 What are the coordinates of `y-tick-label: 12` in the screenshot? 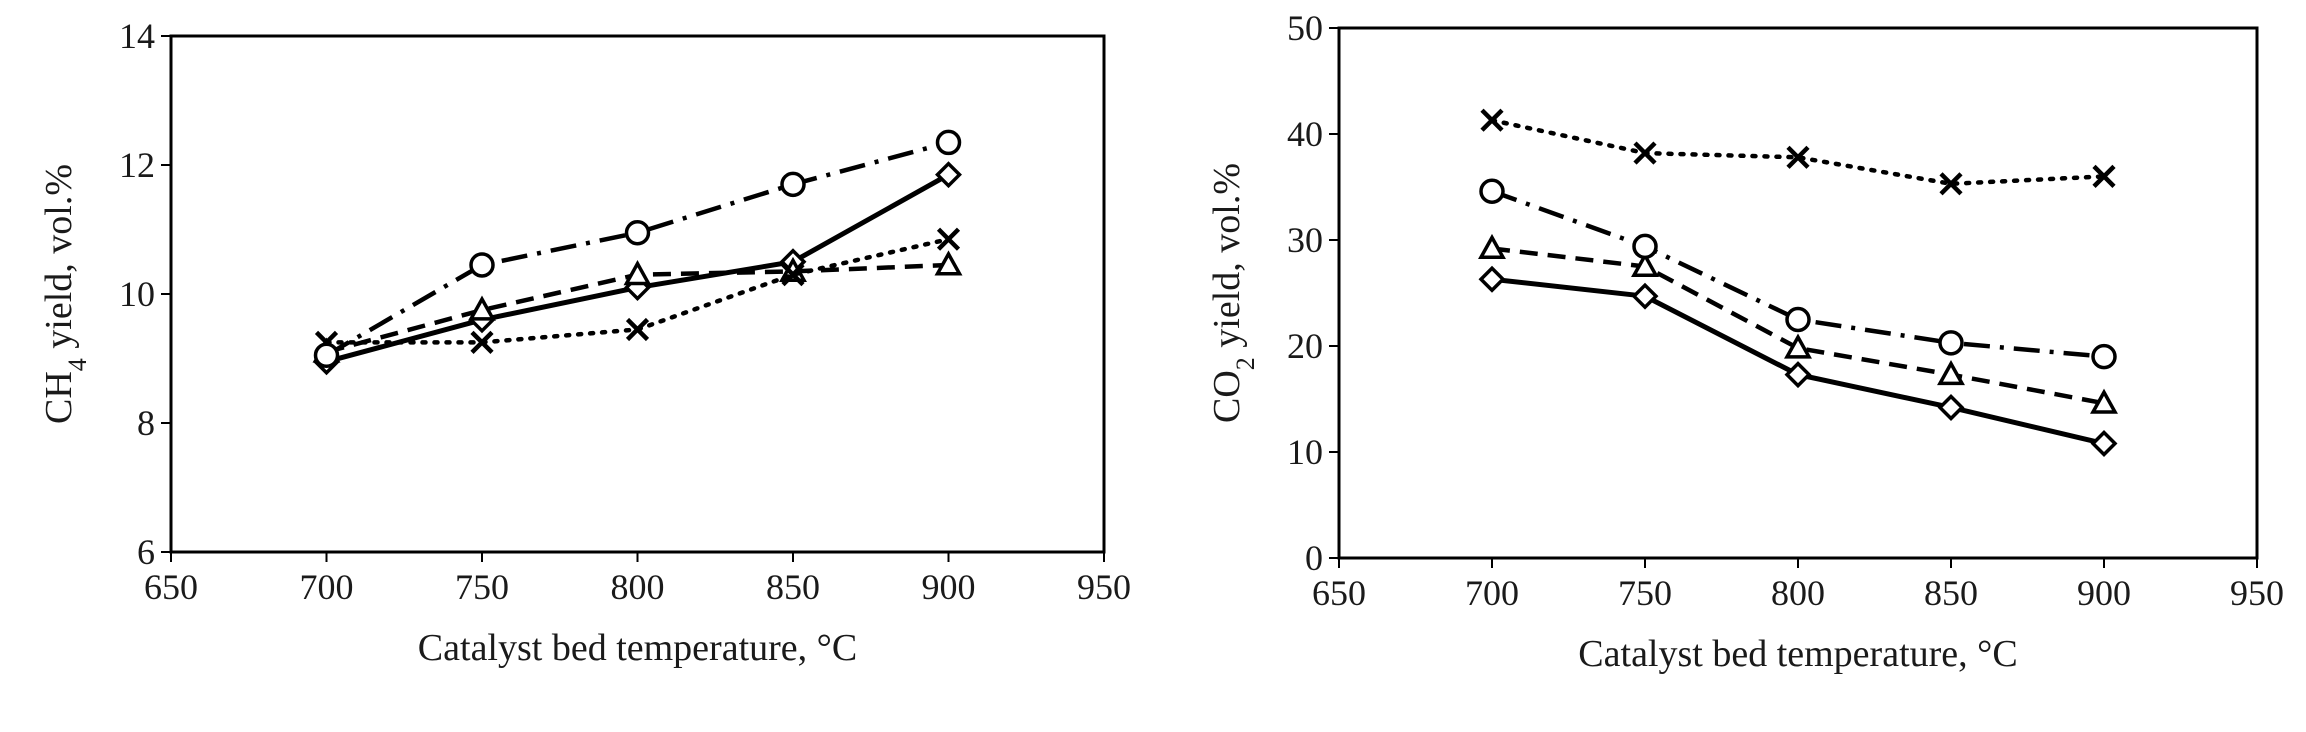 It's located at (137, 165).